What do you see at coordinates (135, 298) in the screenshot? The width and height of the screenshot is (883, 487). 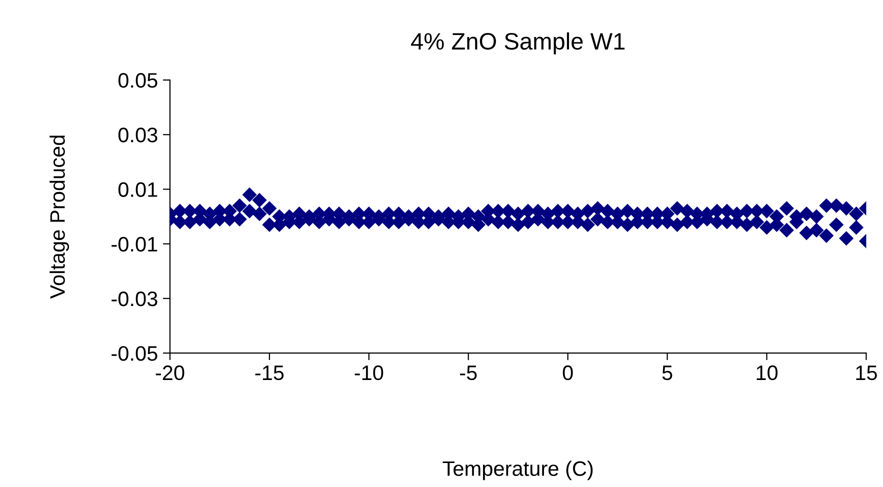 I see `y-tick-label: -0.03` at bounding box center [135, 298].